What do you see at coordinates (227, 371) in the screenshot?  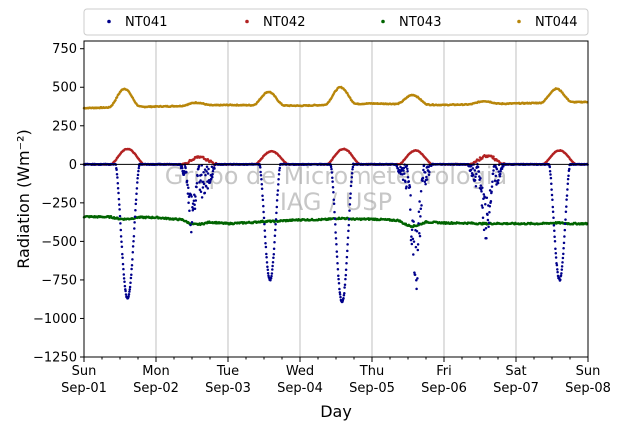 I see `x-tick-label: Tue` at bounding box center [227, 371].